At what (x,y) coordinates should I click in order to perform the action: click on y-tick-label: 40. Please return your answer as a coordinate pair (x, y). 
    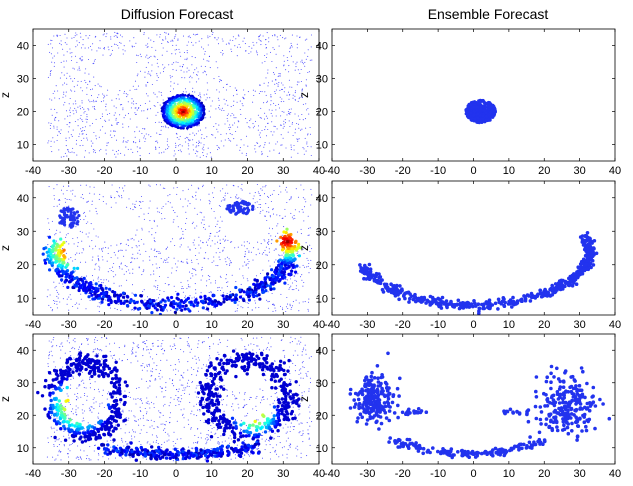
    Looking at the image, I should click on (322, 47).